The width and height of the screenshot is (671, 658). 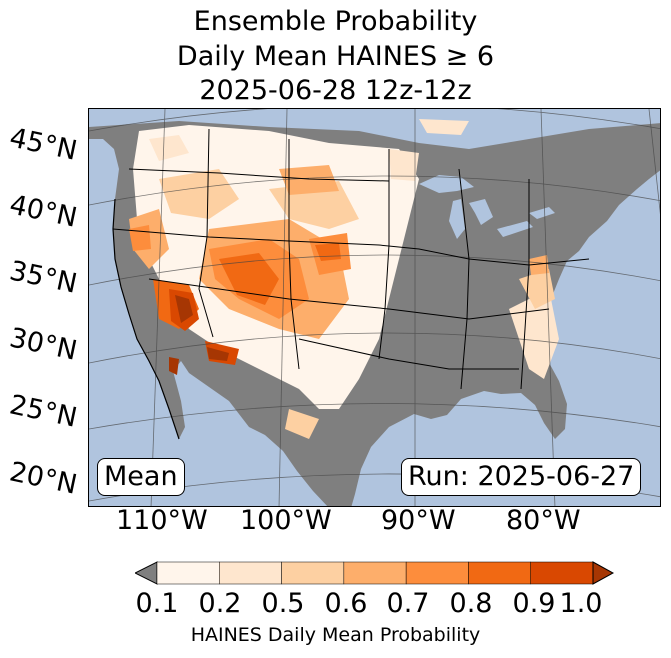 What do you see at coordinates (283, 603) in the screenshot?
I see `colorbar-tick: 0.5` at bounding box center [283, 603].